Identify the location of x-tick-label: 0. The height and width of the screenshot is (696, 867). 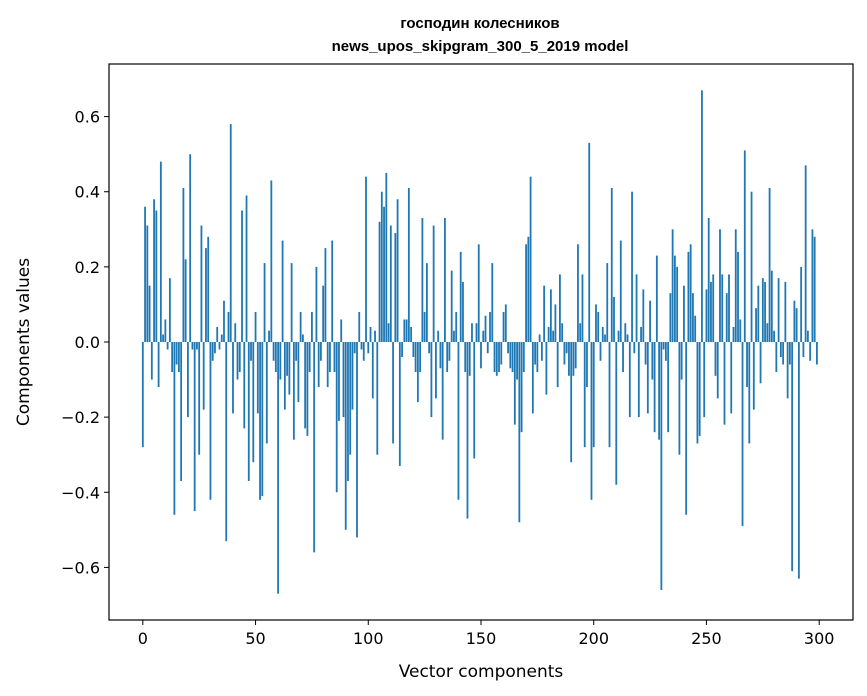
(143, 638).